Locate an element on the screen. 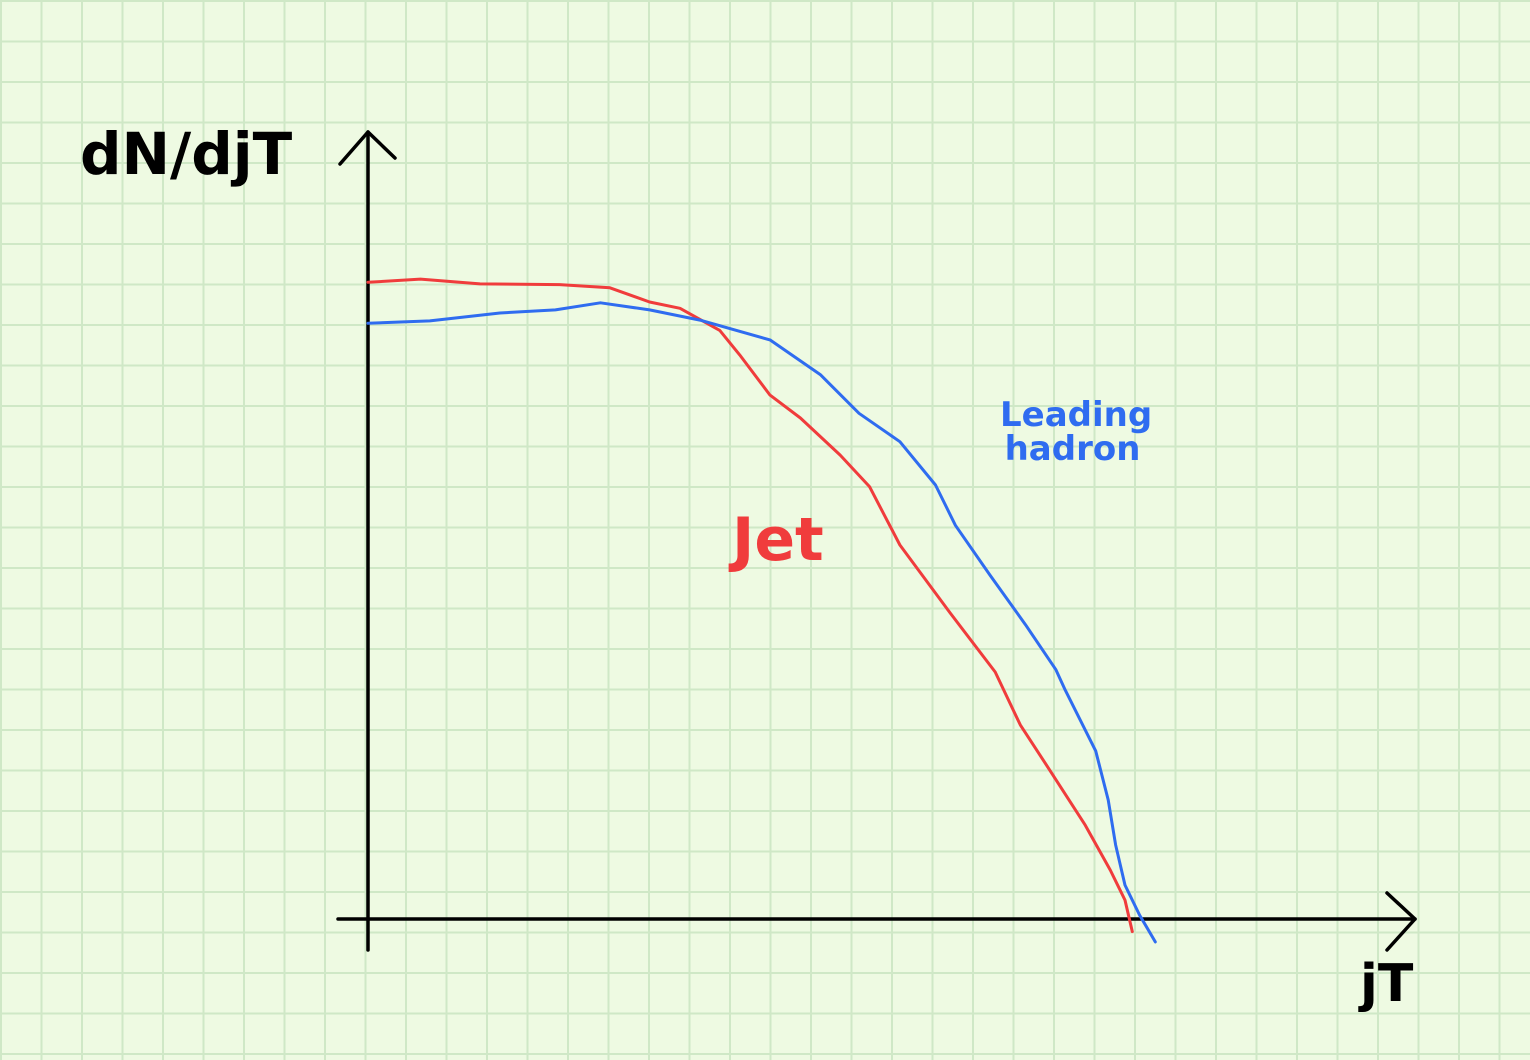 This screenshot has width=1530, height=1060. x-axis-arrow is located at coordinates (1401, 921).